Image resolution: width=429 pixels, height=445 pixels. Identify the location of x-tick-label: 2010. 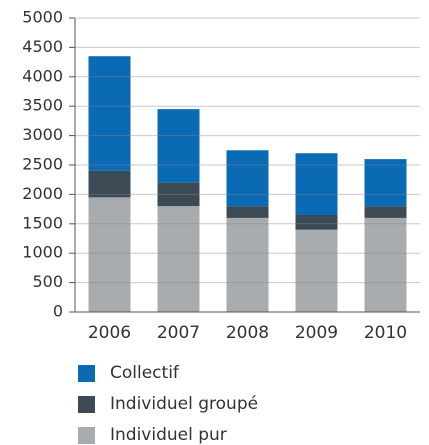
(385, 333).